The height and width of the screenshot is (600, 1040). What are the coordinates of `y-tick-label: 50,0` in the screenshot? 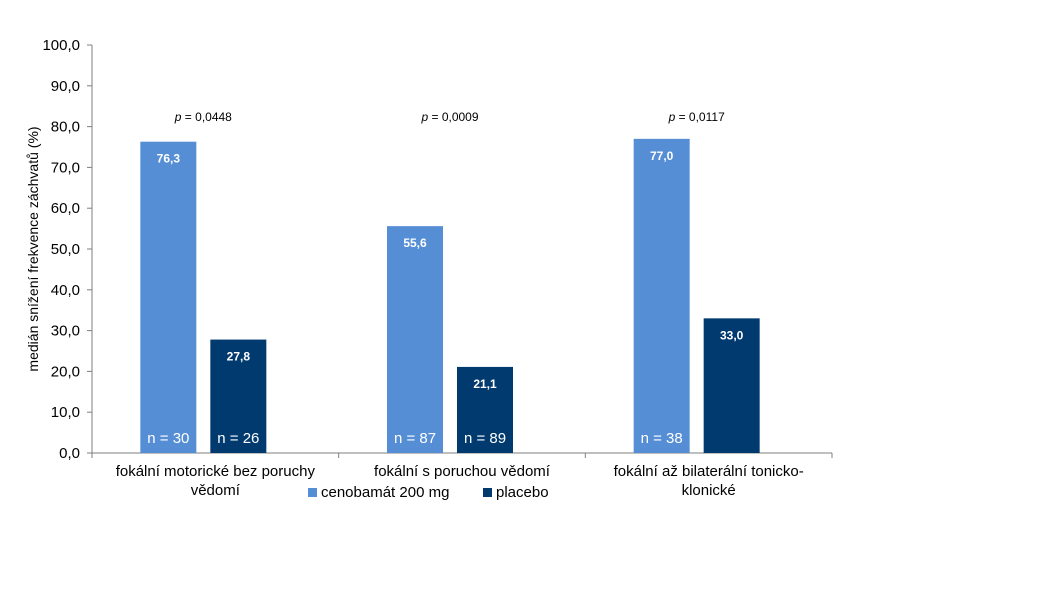 It's located at (65, 249).